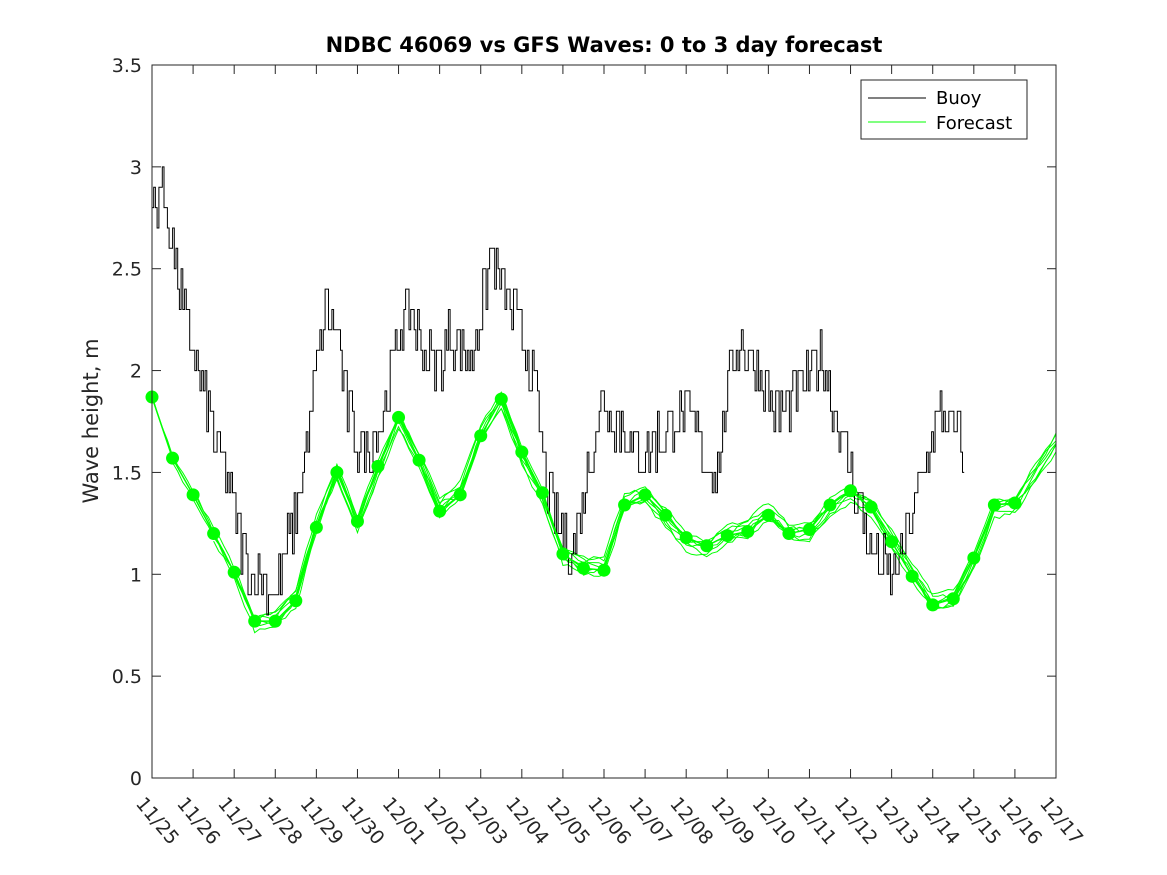  What do you see at coordinates (127, 473) in the screenshot?
I see `y-tick-label: 1.5` at bounding box center [127, 473].